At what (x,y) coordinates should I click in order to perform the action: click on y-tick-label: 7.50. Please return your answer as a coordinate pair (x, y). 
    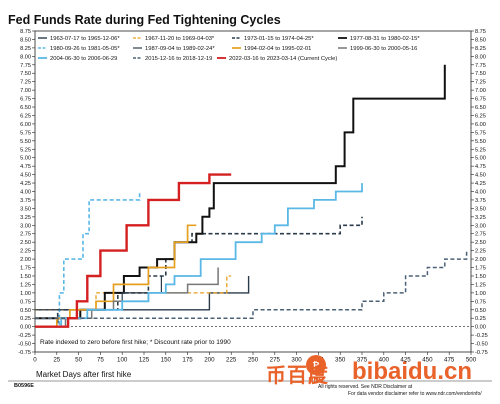
    Looking at the image, I should click on (25, 74).